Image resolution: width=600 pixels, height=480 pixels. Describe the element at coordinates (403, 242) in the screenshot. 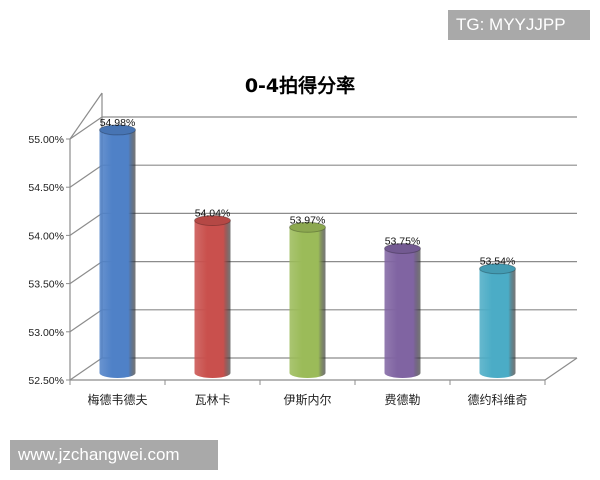

I see `data-label: 53.75%` at that location.